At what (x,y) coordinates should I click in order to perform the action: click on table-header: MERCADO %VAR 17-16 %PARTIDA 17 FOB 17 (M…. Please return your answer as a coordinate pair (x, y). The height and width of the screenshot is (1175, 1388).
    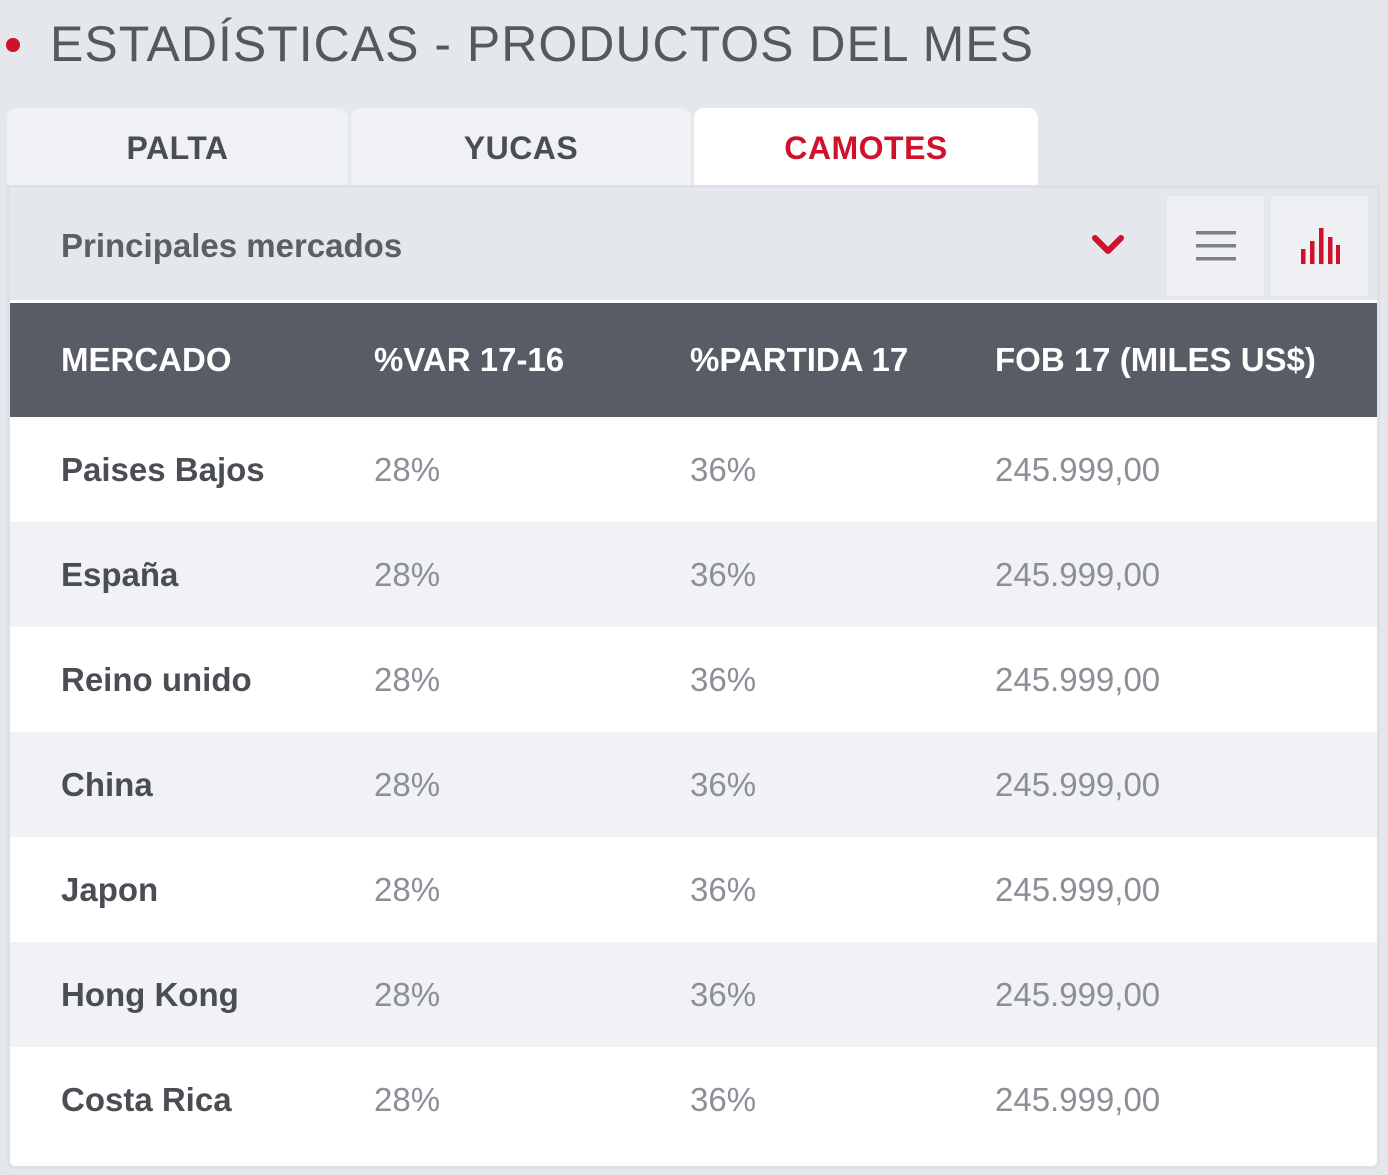
    Looking at the image, I should click on (693, 360).